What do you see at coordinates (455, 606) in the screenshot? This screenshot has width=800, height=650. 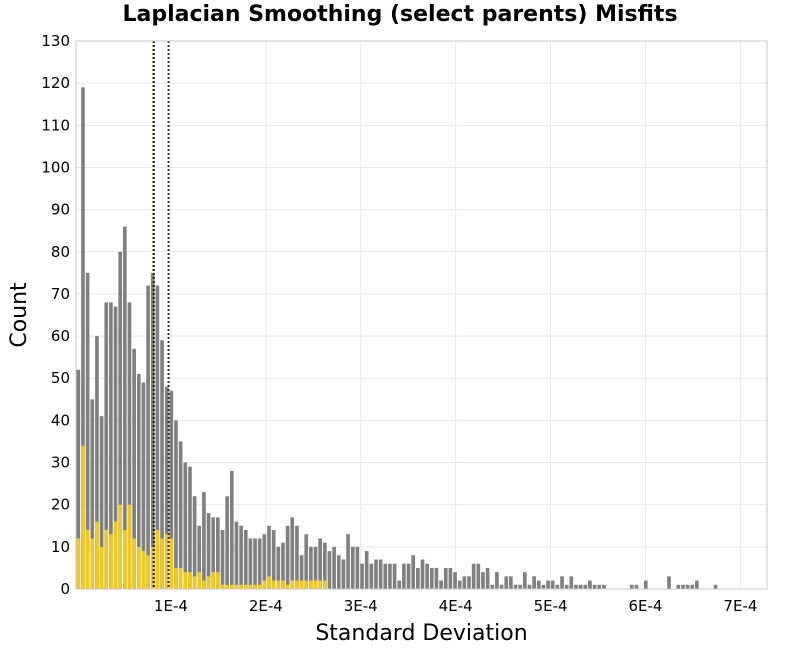 I see `x-axis-ticks: 1E-4 2E-4 3E-4 4E-4 5E-4 6E-4 7E-4` at bounding box center [455, 606].